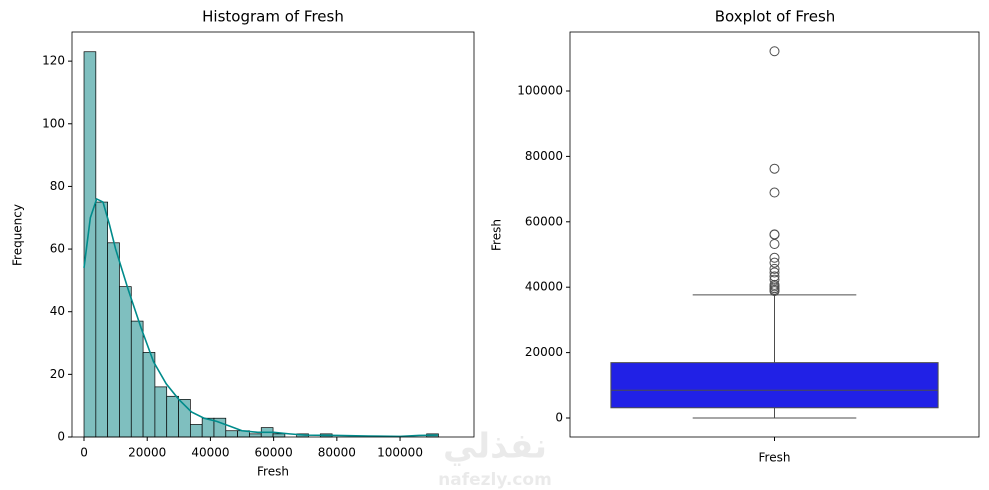 The image size is (989, 490). Describe the element at coordinates (18, 235) in the screenshot. I see `y-axis-label: Frequency` at that location.